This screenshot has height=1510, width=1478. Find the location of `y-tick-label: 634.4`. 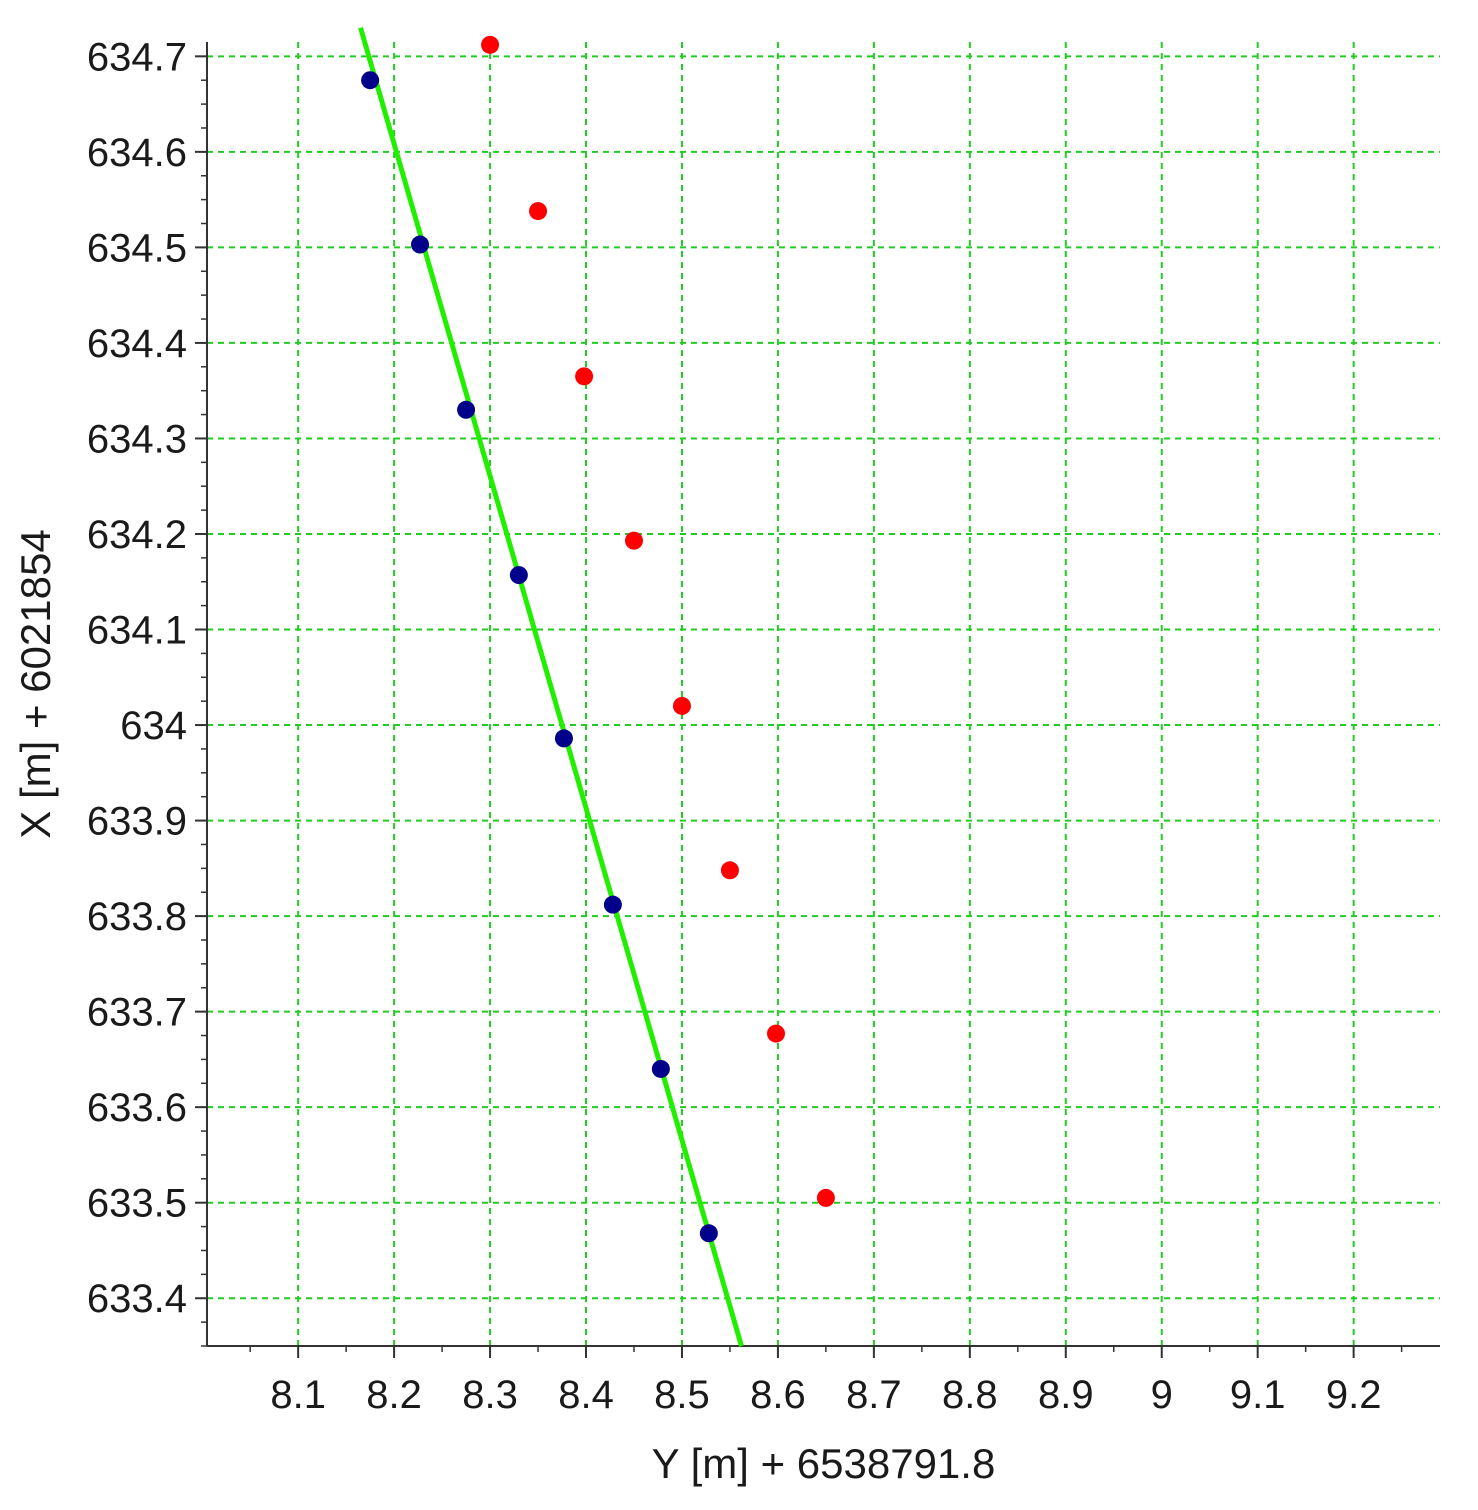

y-tick-label: 634.4 is located at coordinates (137, 344).